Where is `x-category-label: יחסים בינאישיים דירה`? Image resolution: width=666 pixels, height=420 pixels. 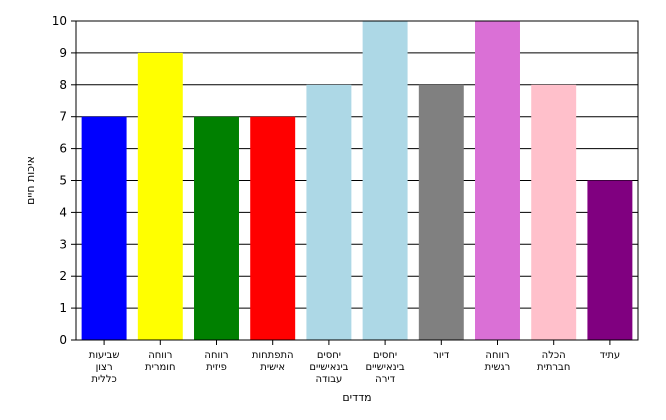 x-category-label: יחסים בינאישיים דירה is located at coordinates (385, 367).